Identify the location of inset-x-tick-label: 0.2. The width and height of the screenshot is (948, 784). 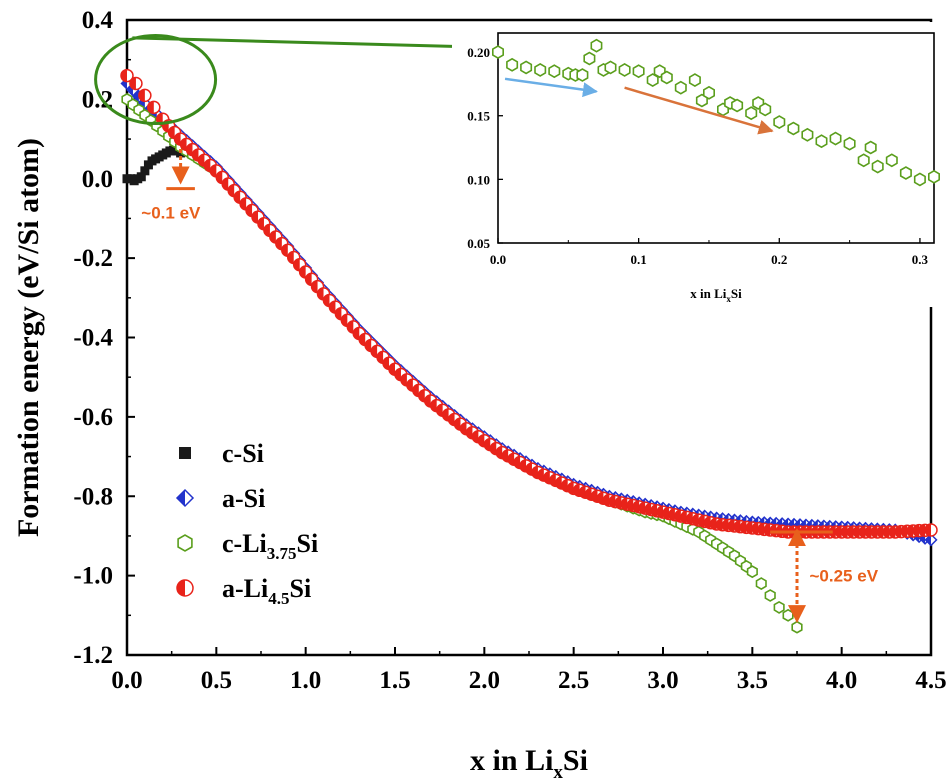
(779, 259).